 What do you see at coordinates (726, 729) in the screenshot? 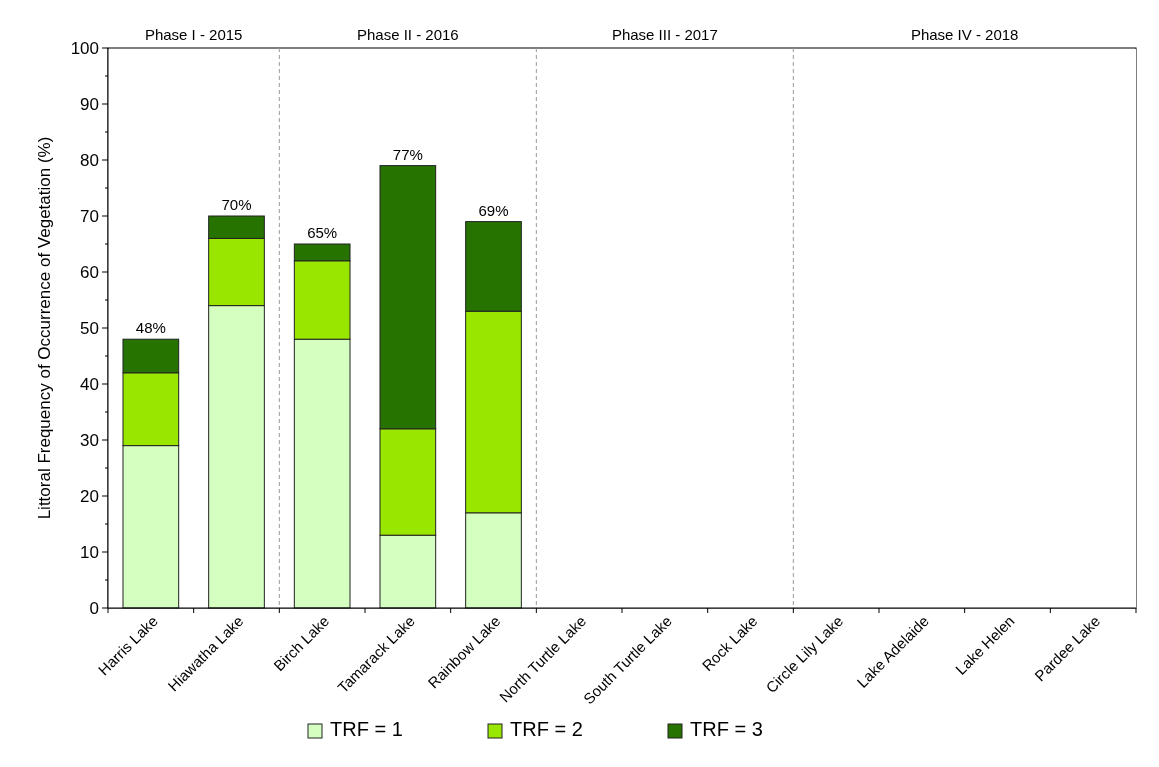
I see `legend-label: TRF = 3` at bounding box center [726, 729].